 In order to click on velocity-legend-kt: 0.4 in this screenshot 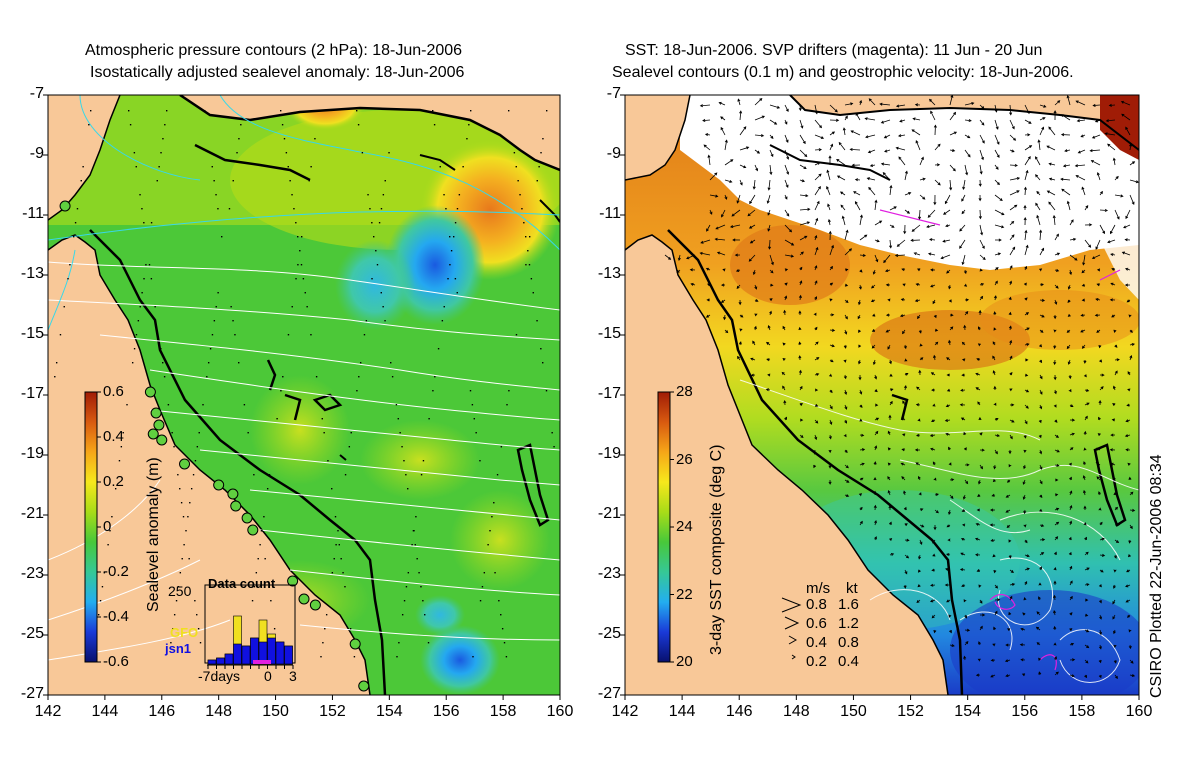, I will do `click(848, 661)`.